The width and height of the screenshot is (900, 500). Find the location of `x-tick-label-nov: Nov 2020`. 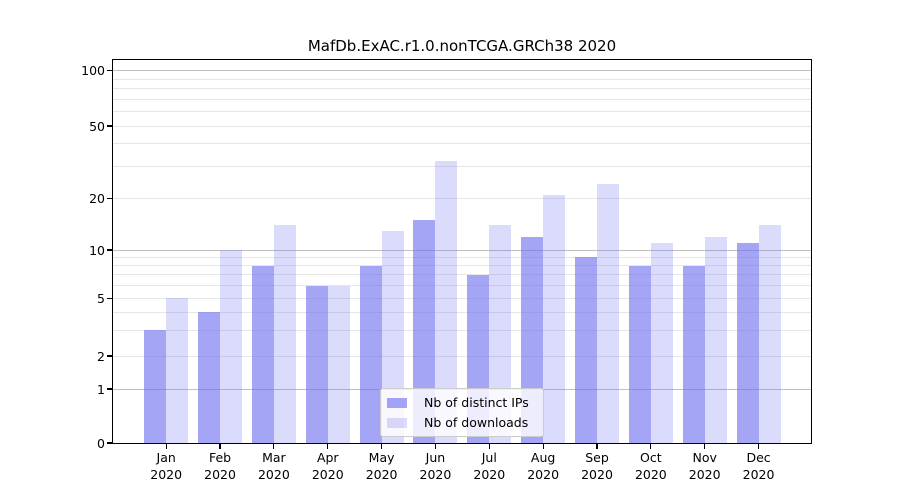

x-tick-label-nov: Nov 2020 is located at coordinates (705, 466).